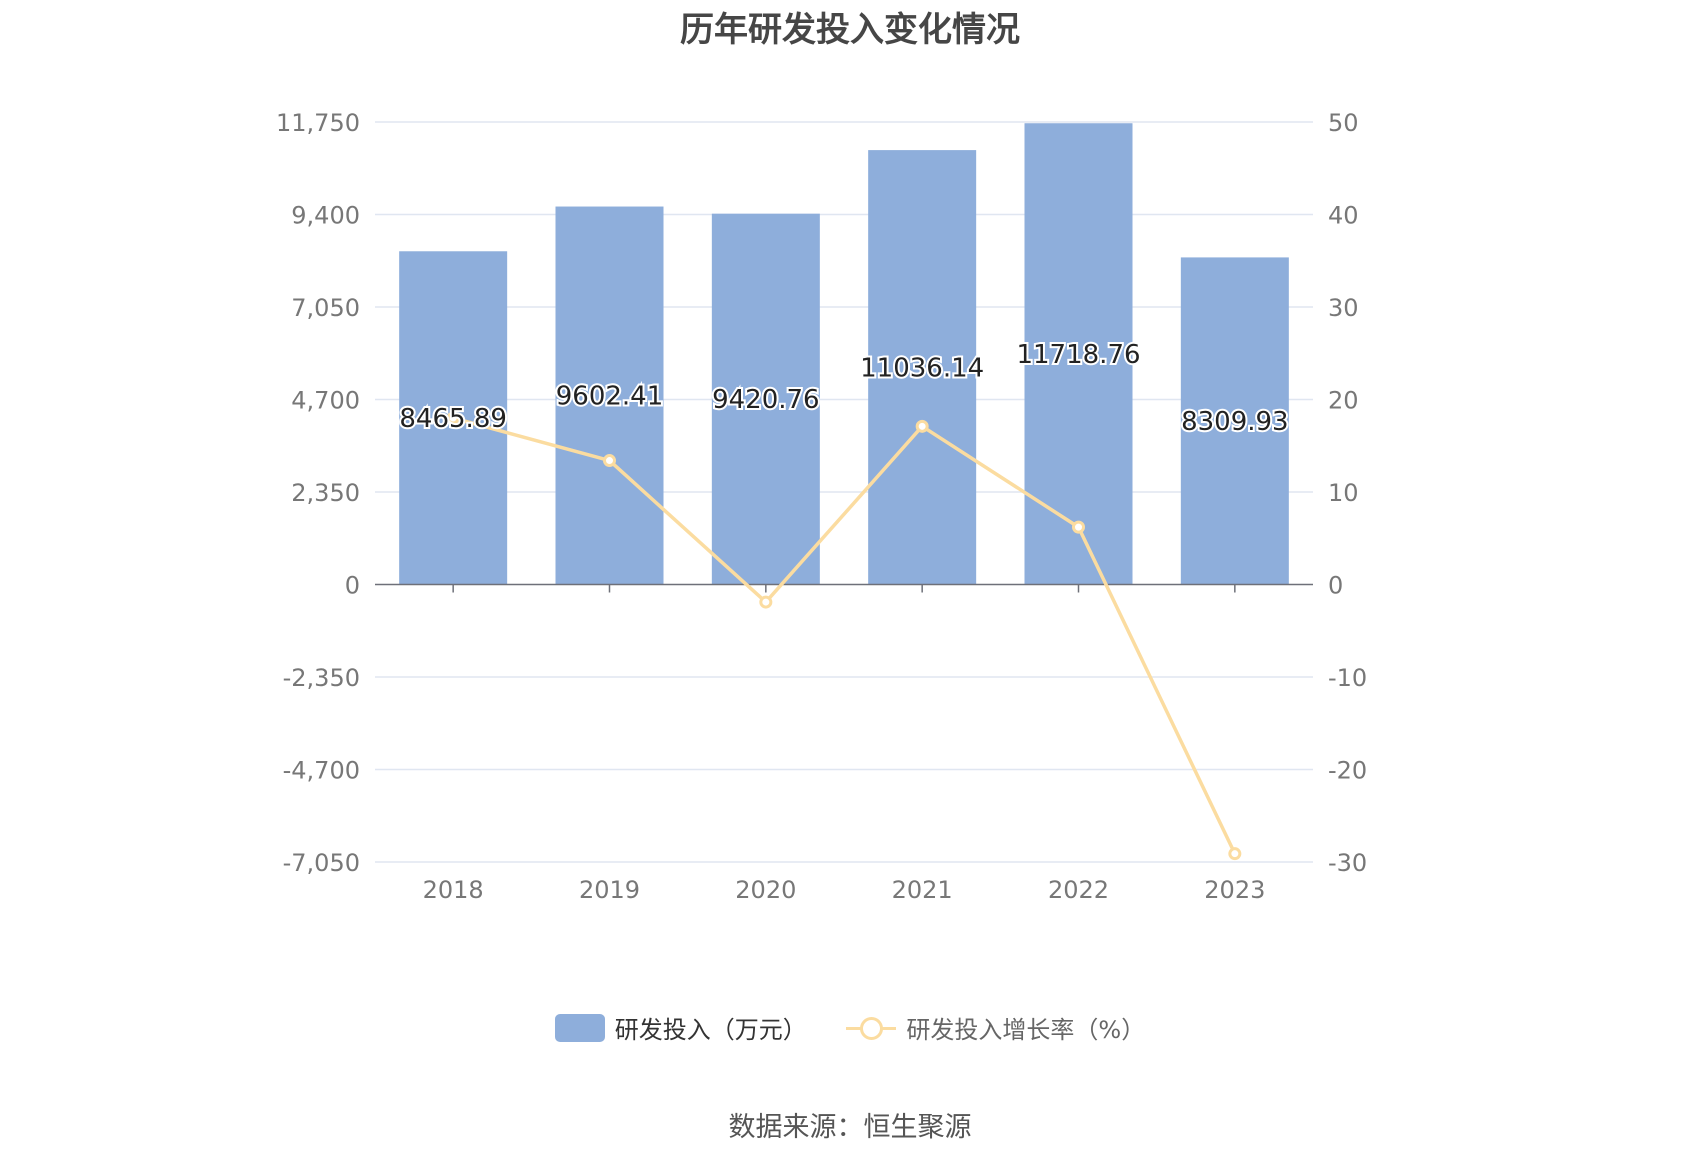 The image size is (1700, 1150). Describe the element at coordinates (321, 863) in the screenshot. I see `y-left-tick-label: -7,050` at that location.